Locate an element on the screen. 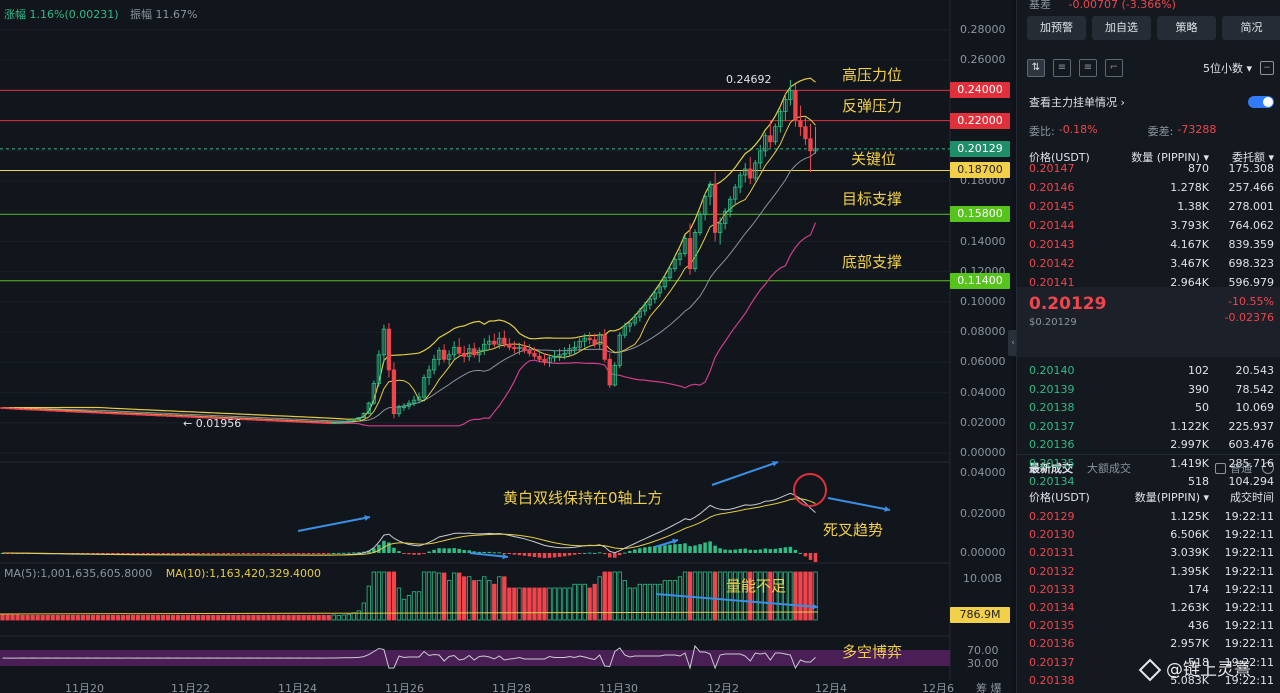 This screenshot has height=693, width=1280. ask-row: 0.20146 1.278K 257.466 is located at coordinates (1151, 188).